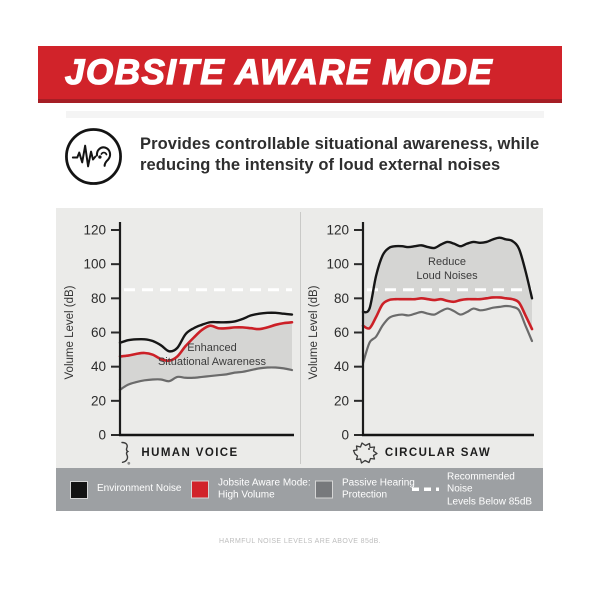 This screenshot has height=600, width=600. I want to click on chart-annotation: Reduce, so click(447, 262).